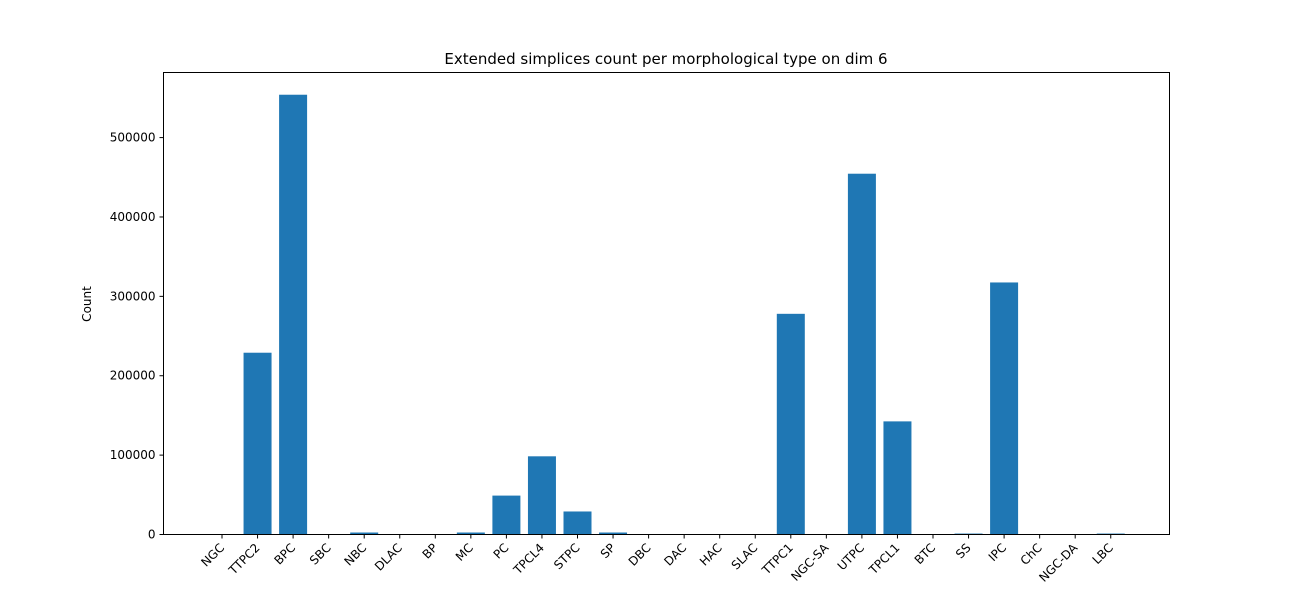 This screenshot has width=1300, height=600. I want to click on x-tick-label: STPC, so click(567, 557).